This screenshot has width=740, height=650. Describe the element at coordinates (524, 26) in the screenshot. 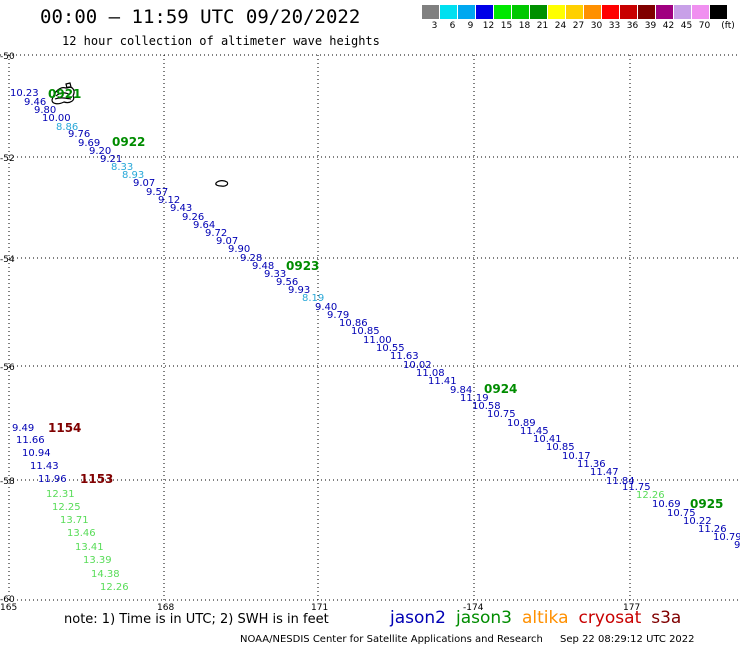

I see `legend-label: 18` at that location.